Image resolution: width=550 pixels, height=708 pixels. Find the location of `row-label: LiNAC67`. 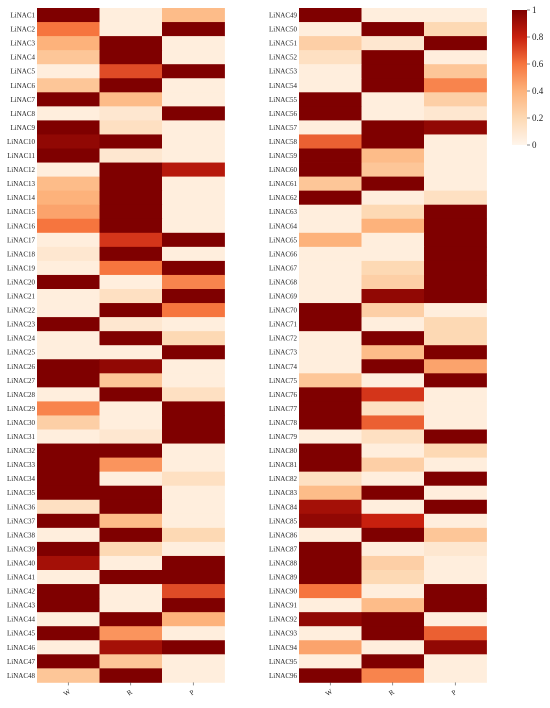

row-label: LiNAC67 is located at coordinates (283, 268).